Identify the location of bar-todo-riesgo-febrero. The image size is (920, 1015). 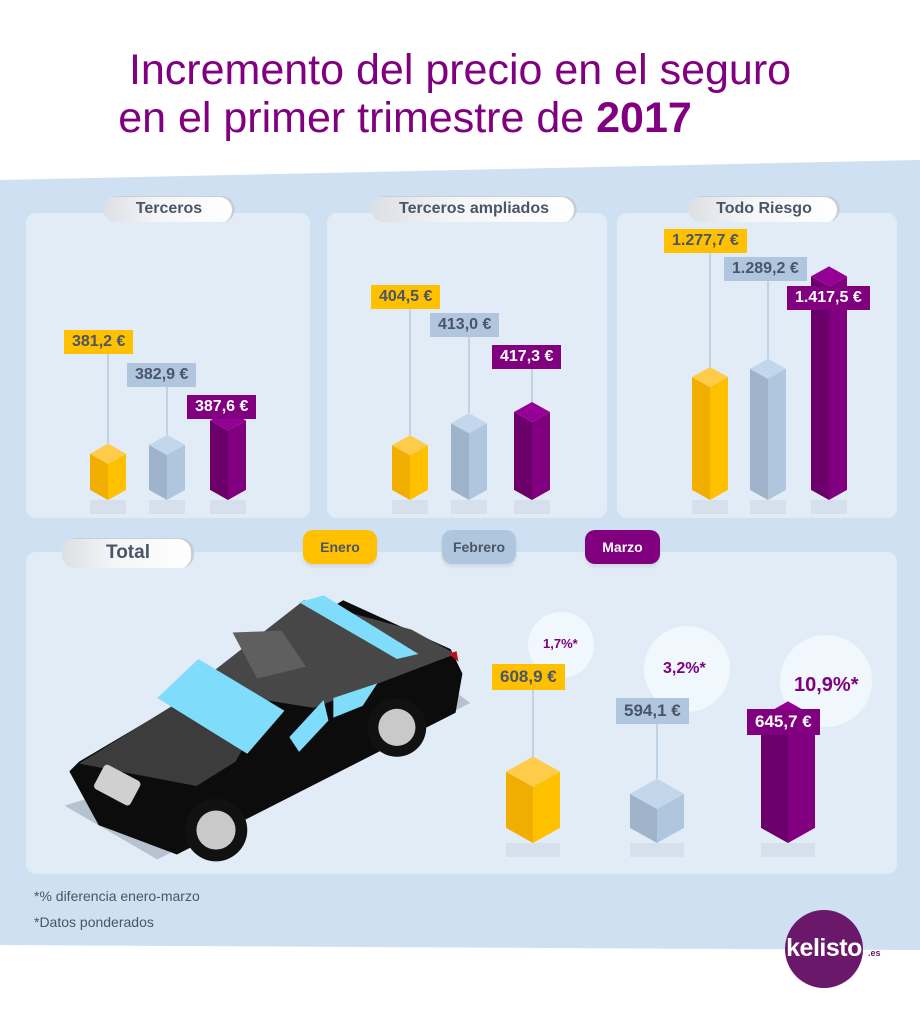
(768, 436).